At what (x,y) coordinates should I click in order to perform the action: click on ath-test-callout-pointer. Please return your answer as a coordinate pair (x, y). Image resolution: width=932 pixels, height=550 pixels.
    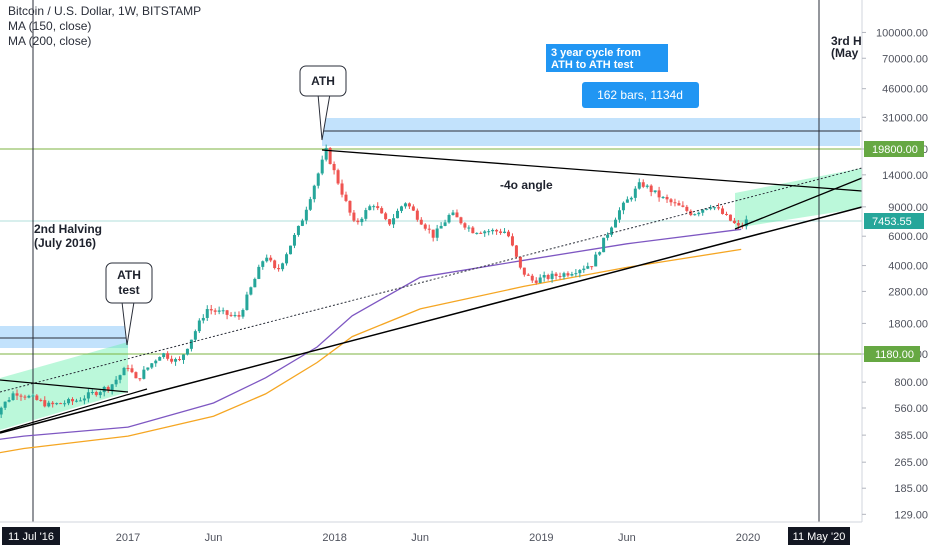
    Looking at the image, I should click on (128, 323).